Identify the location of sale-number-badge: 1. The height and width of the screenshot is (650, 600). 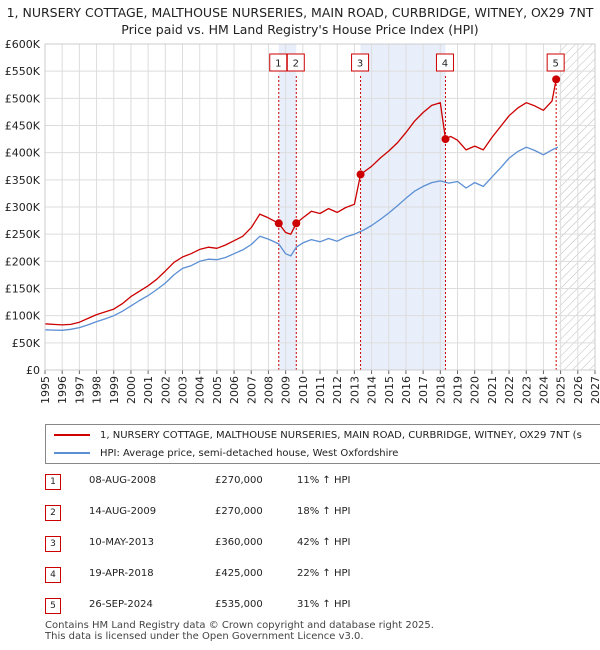
(53, 482).